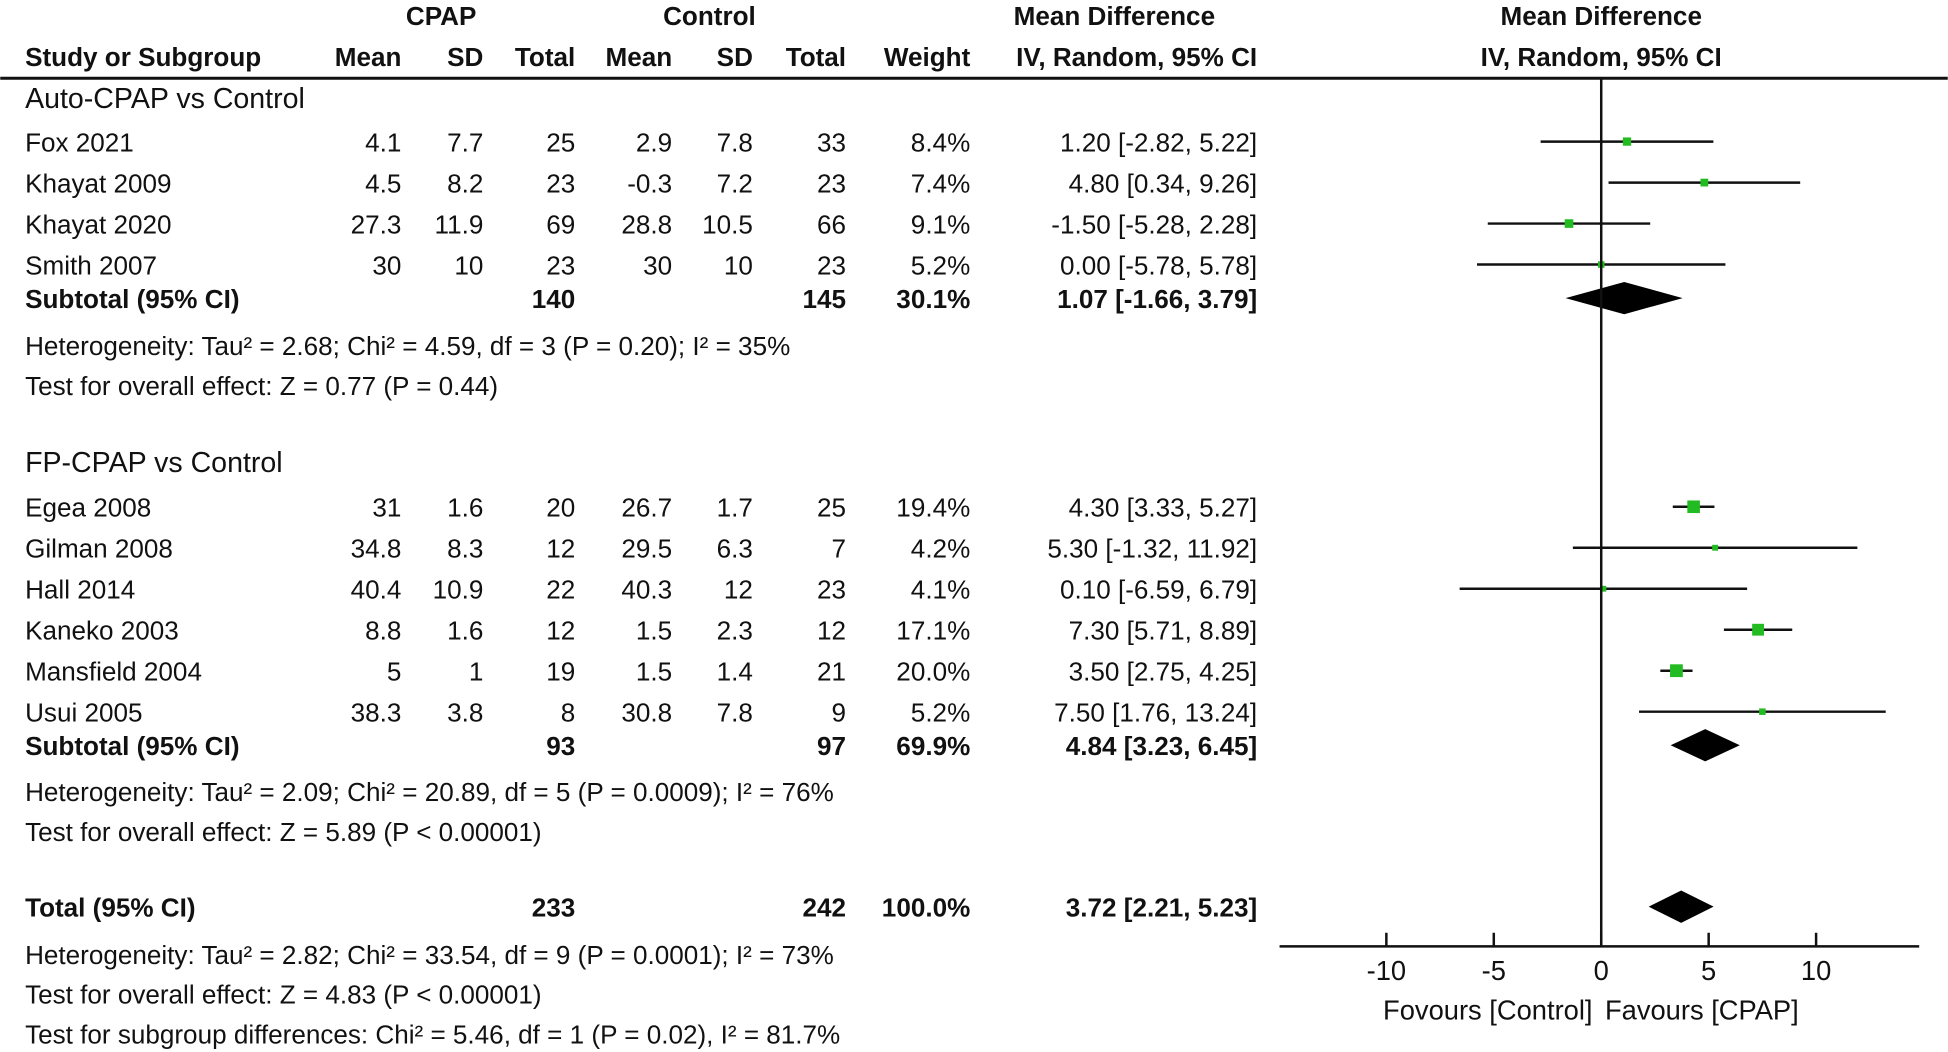  What do you see at coordinates (646, 508) in the screenshot?
I see `cell-m2: 26.7` at bounding box center [646, 508].